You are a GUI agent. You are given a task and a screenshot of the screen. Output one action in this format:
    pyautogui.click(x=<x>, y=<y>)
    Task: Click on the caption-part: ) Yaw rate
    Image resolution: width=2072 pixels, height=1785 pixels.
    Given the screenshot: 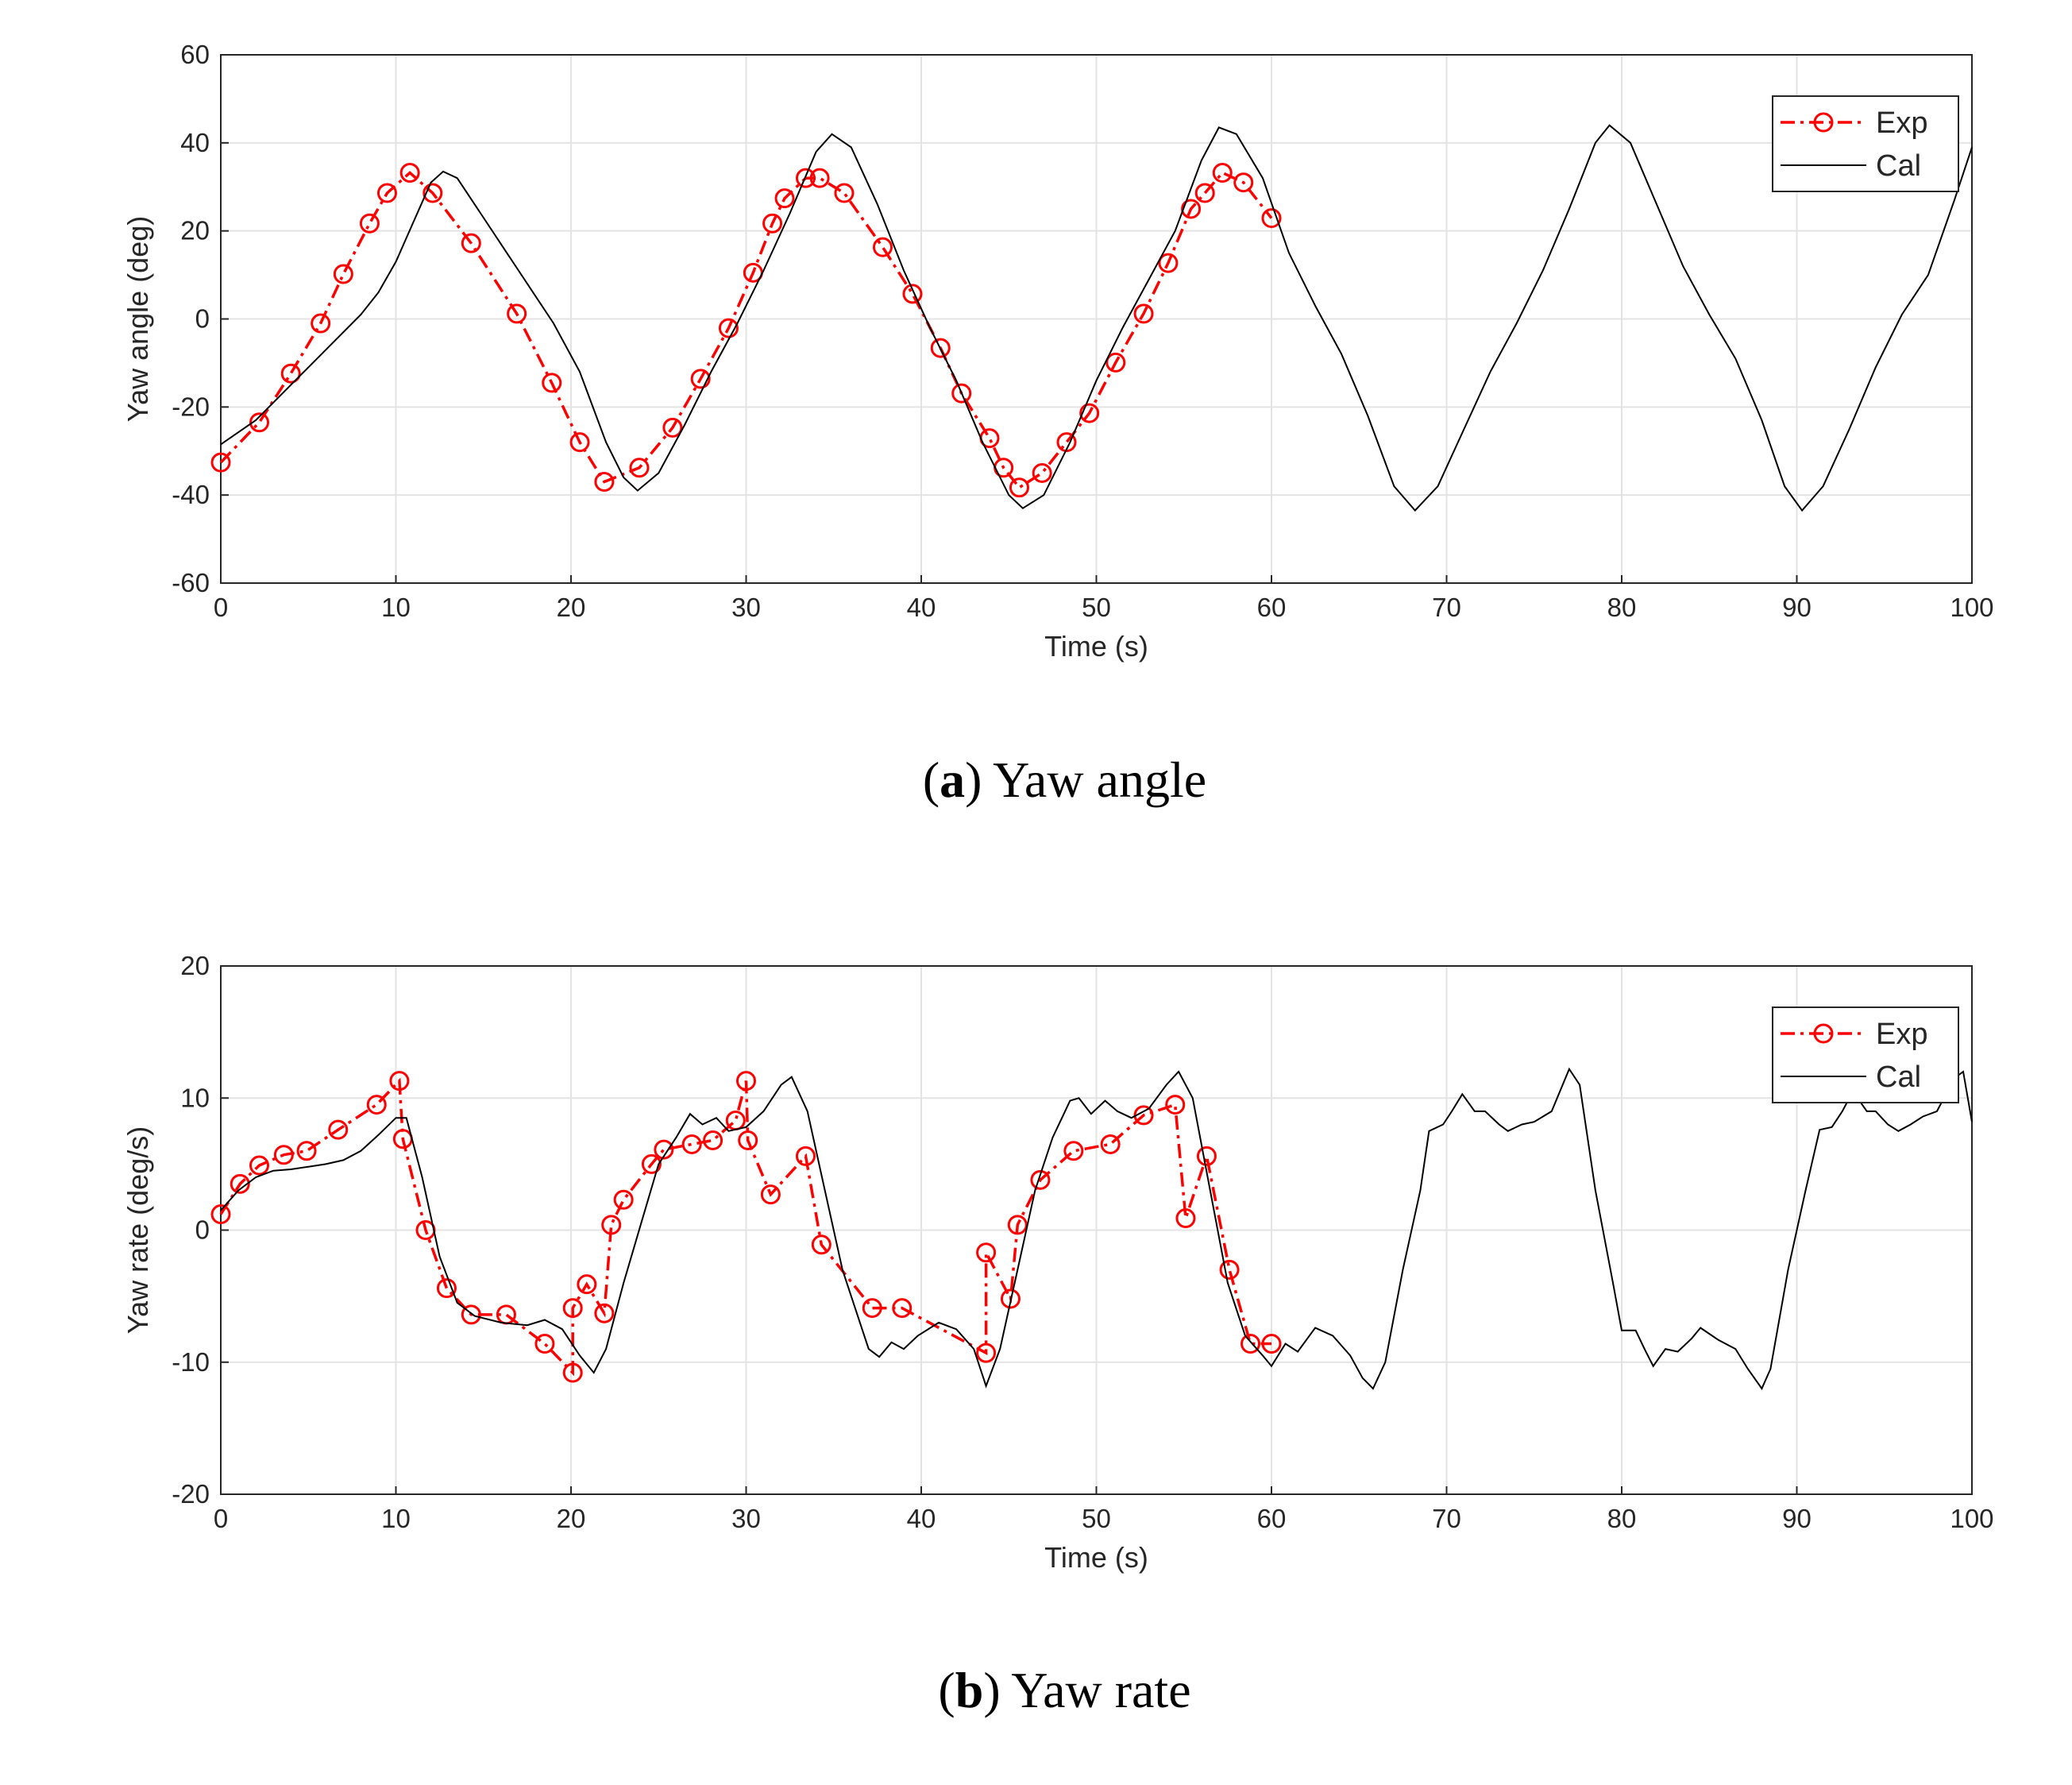 What is the action you would take?
    pyautogui.click(x=1087, y=1690)
    